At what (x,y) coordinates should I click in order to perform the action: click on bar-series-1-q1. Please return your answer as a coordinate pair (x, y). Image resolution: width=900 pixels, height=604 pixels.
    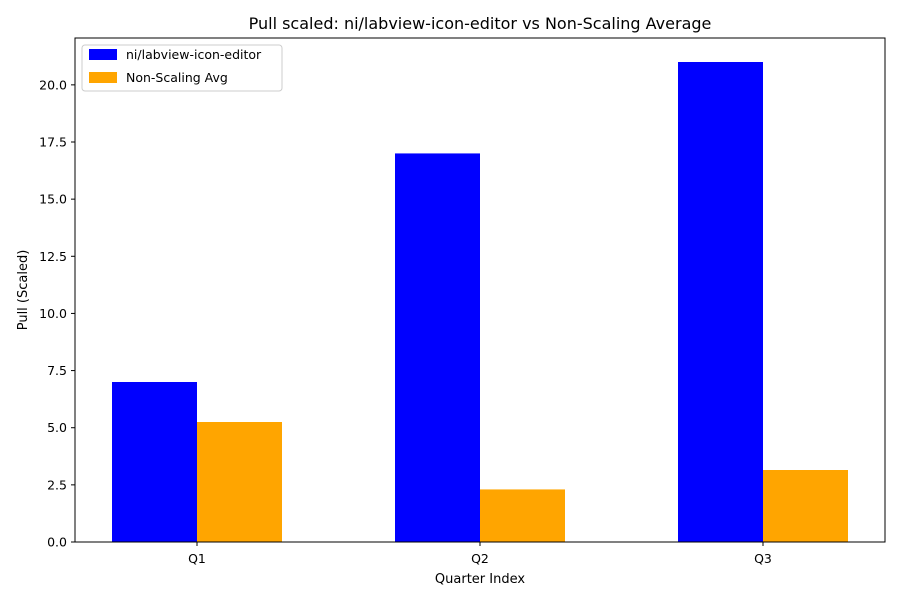
    Looking at the image, I should click on (154, 462).